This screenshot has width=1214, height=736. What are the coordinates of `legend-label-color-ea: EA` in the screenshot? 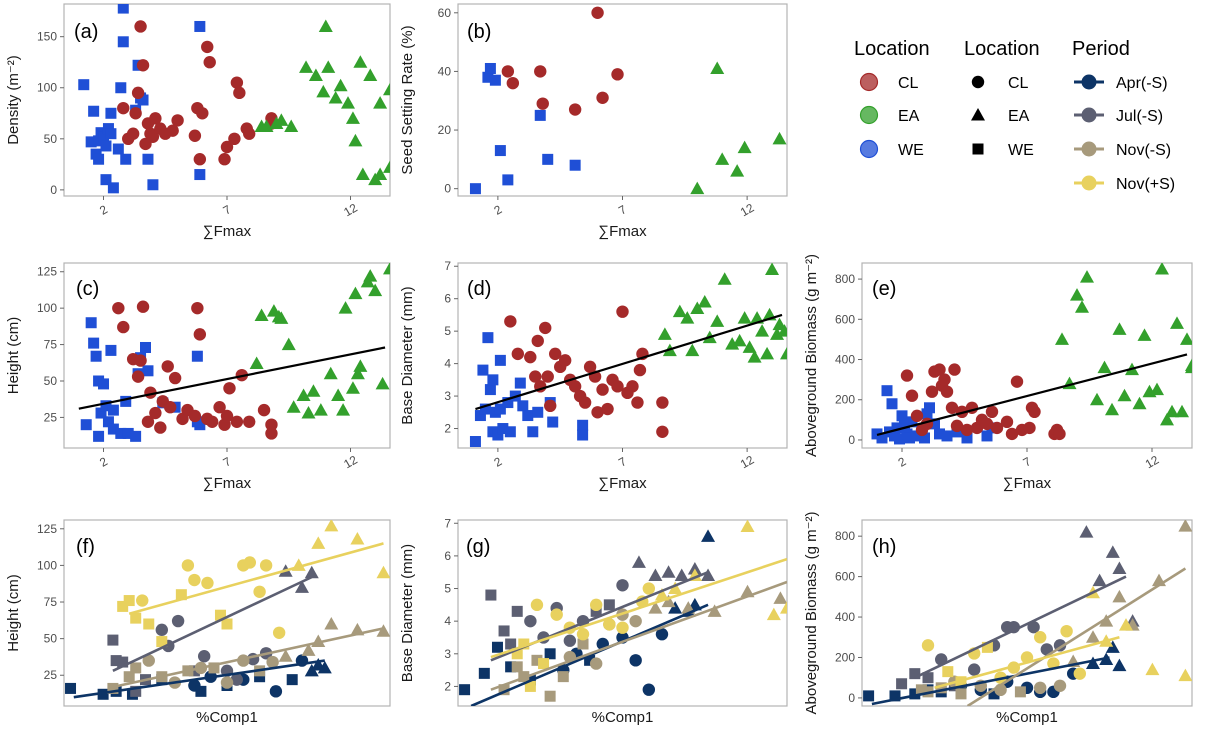 It's located at (909, 116).